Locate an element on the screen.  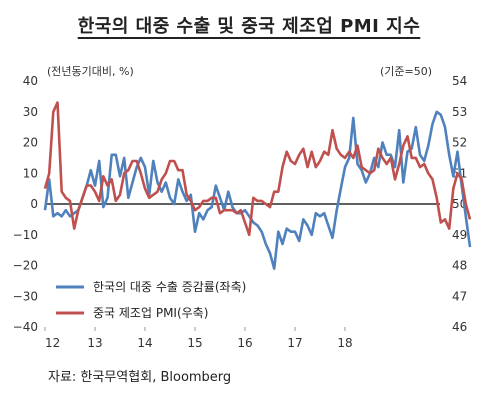
left-tick-label: 10 is located at coordinates (30, 173).